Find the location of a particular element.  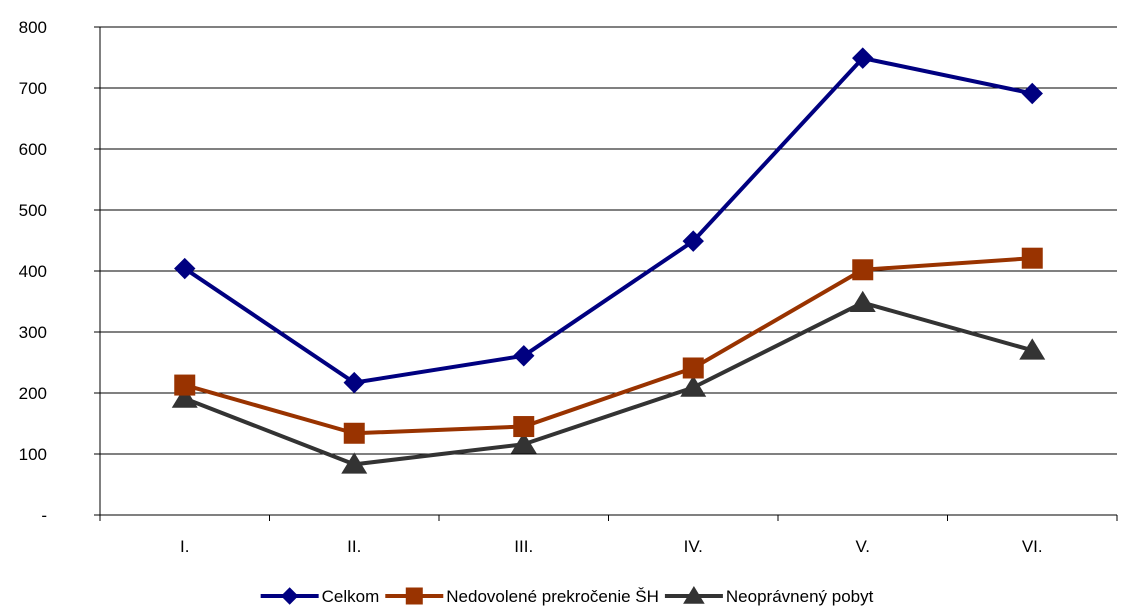

legend-item: Celkom is located at coordinates (320, 596).